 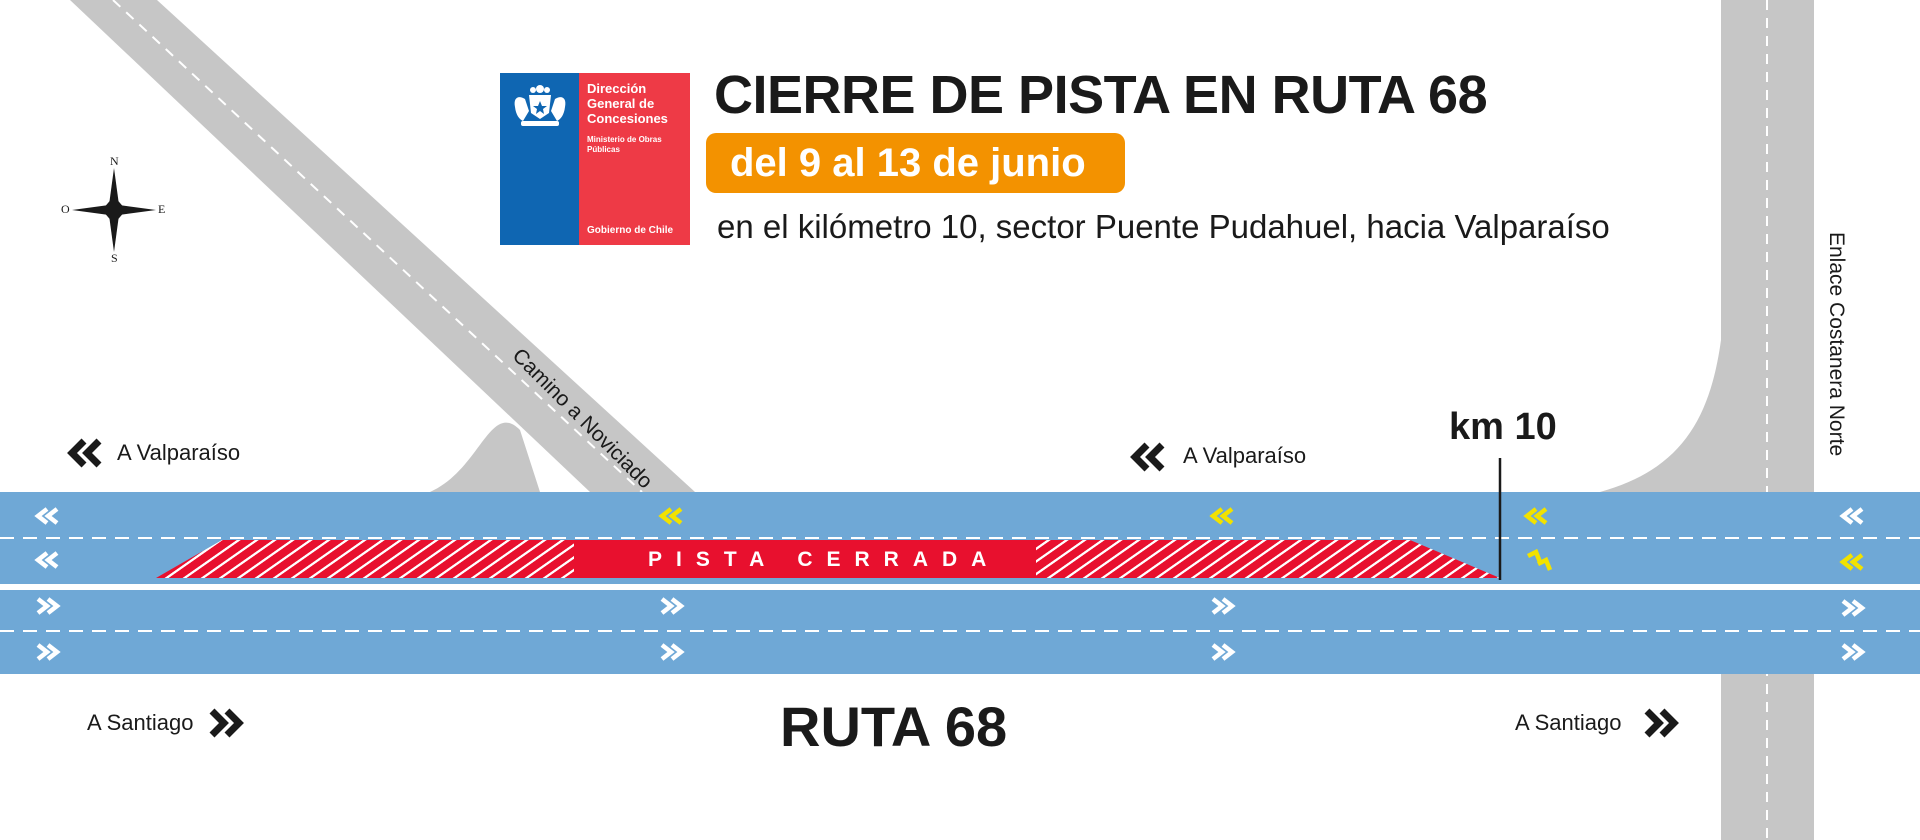 What do you see at coordinates (114, 258) in the screenshot?
I see `compass-south: S` at bounding box center [114, 258].